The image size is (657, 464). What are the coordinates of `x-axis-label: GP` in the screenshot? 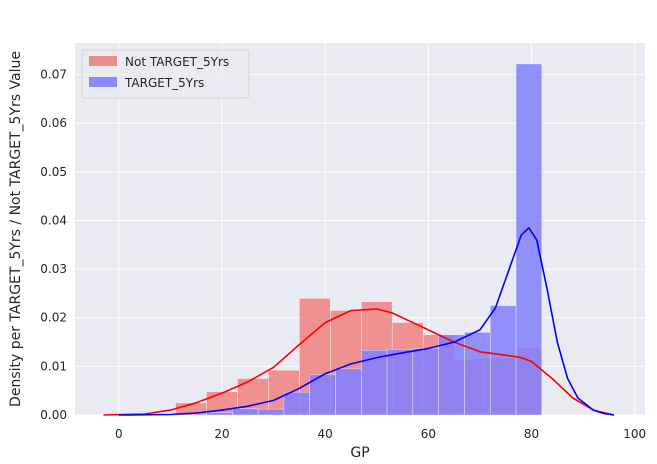 It's located at (359, 453).